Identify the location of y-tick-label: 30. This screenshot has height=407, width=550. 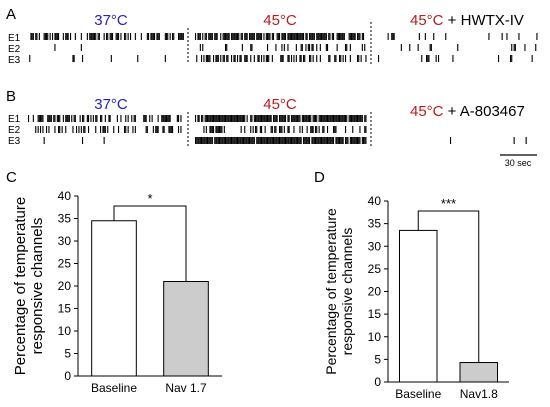
(65, 241).